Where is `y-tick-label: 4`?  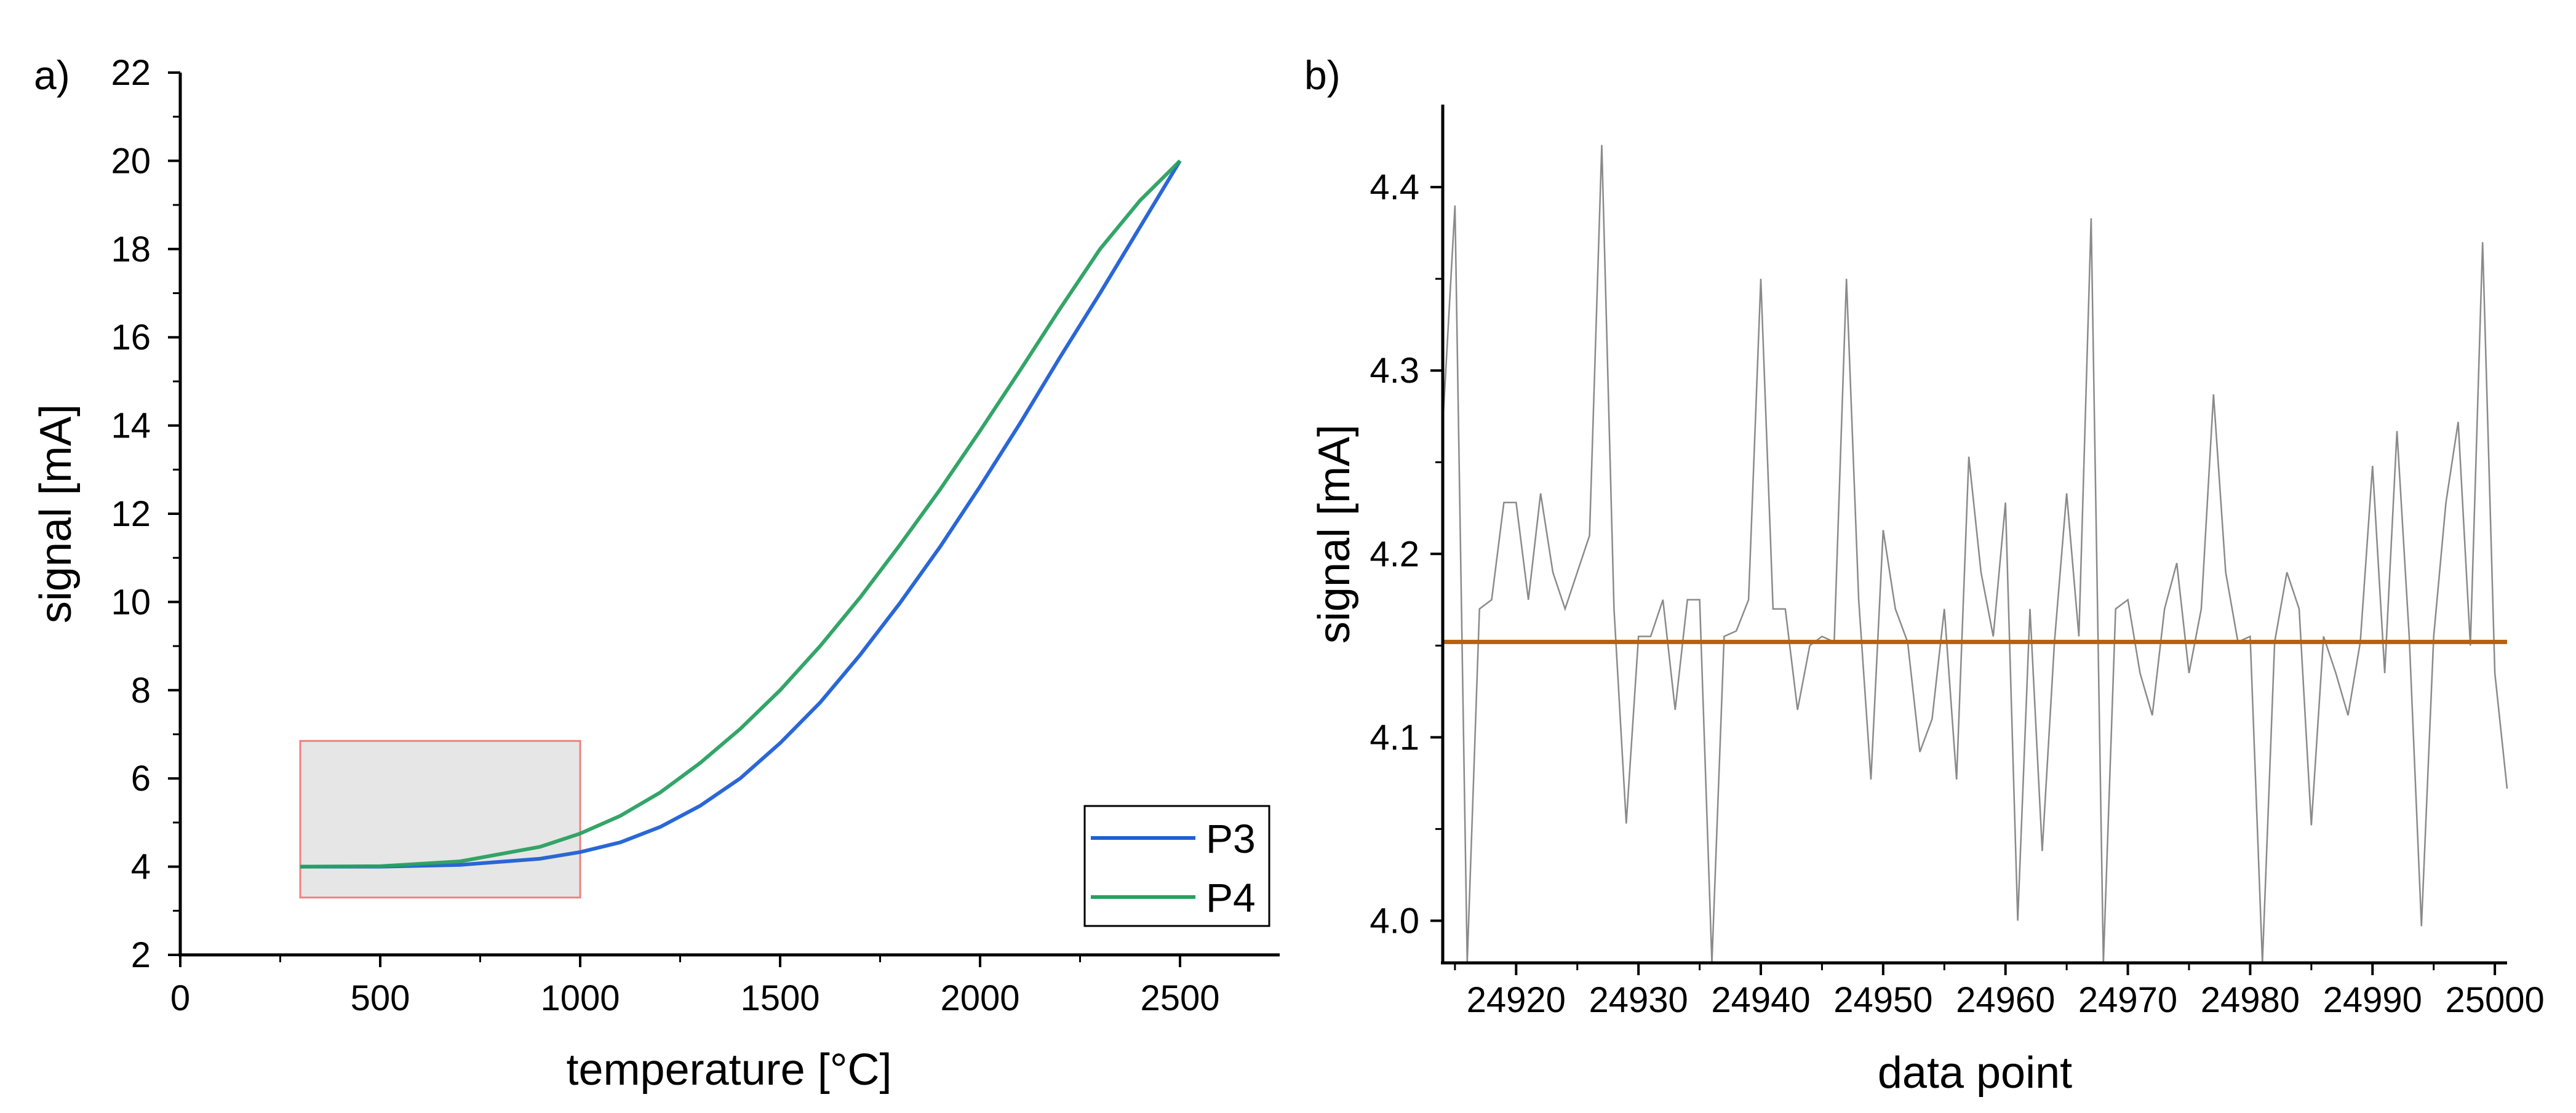
y-tick-label: 4 is located at coordinates (141, 867).